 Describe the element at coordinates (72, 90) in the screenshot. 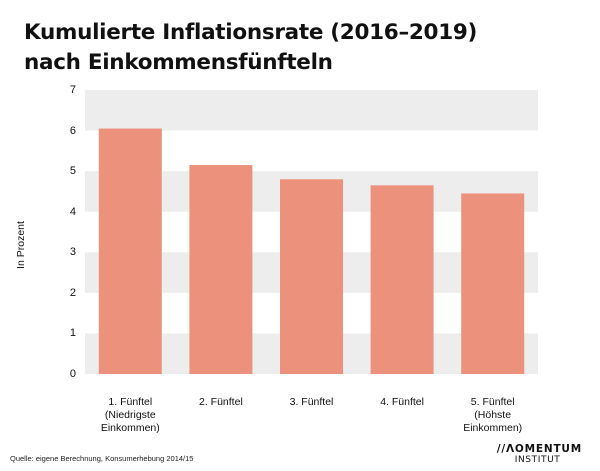

I see `y-tick-label: 7` at that location.